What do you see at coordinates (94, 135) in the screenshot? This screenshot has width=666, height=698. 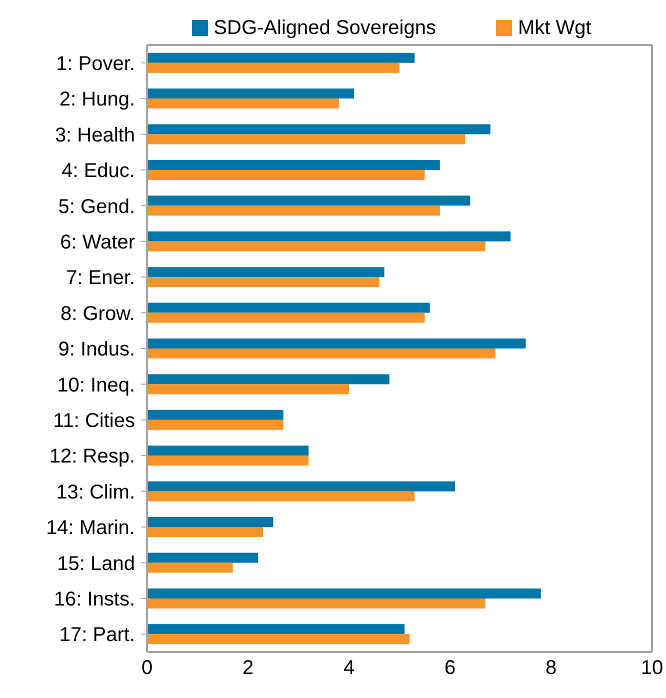 I see `y-tick-label: 3: Health` at bounding box center [94, 135].